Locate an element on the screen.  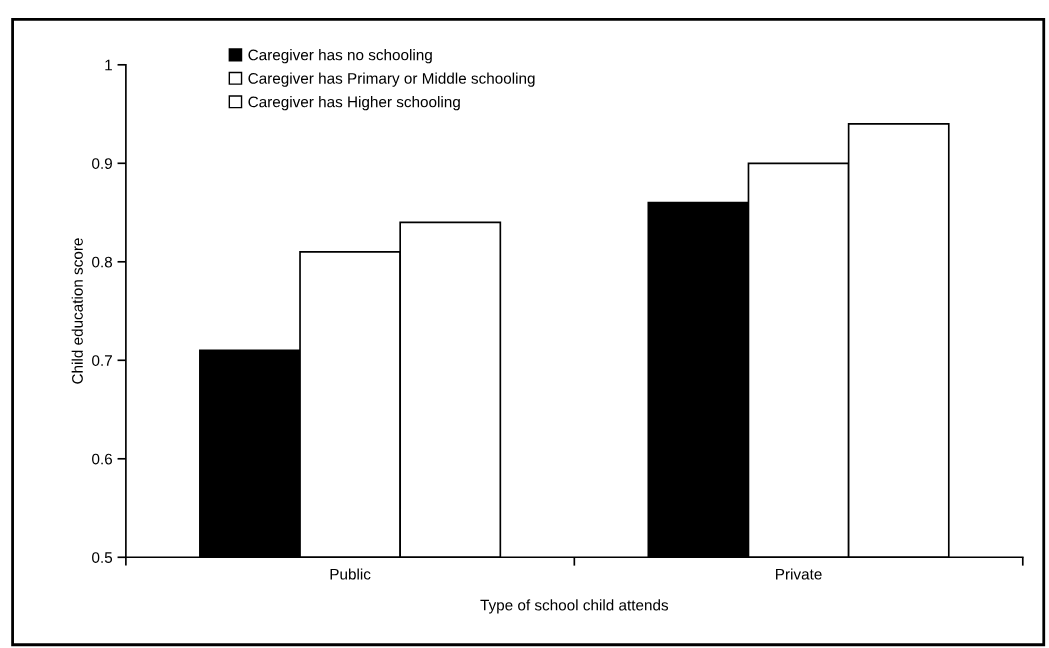
x-tick-label: Public is located at coordinates (350, 574).